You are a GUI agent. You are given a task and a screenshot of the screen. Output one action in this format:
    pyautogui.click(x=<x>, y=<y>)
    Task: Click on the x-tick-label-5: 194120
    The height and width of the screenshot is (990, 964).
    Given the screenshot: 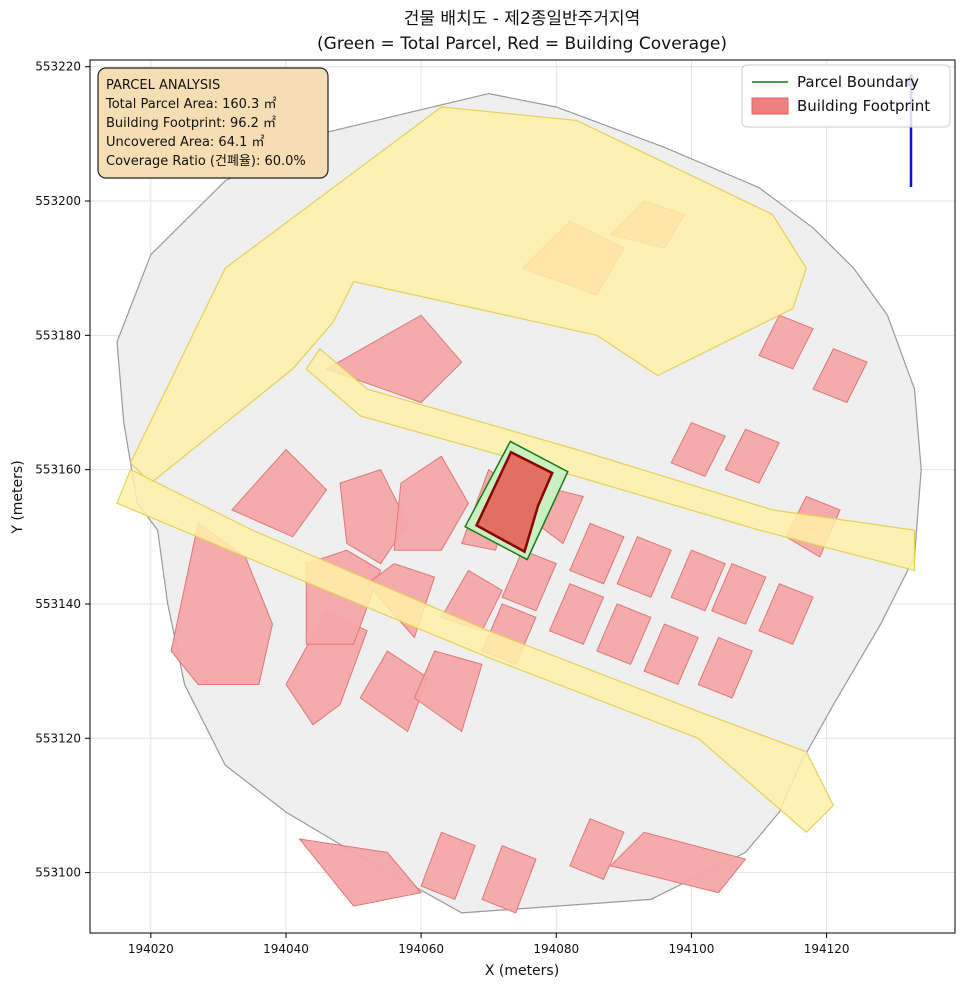 What is the action you would take?
    pyautogui.click(x=827, y=949)
    